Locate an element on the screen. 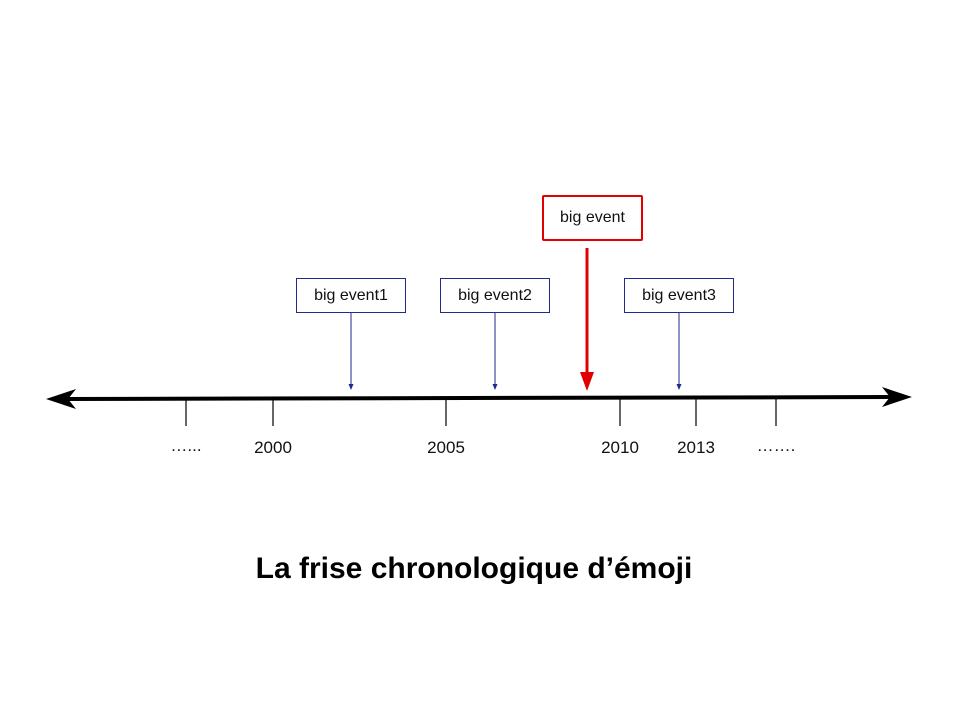 The height and width of the screenshot is (720, 960). major-event-box: big event is located at coordinates (592, 218).